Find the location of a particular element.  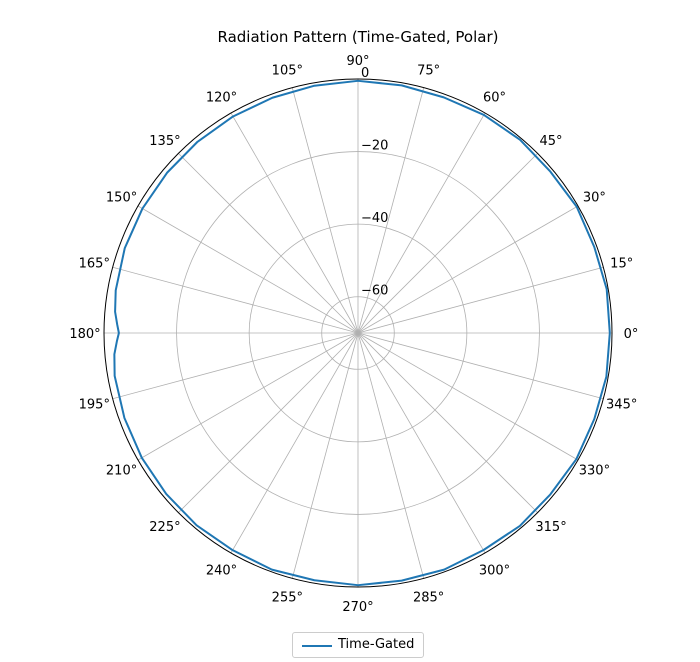

theta-tick-label: 300° is located at coordinates (494, 570).